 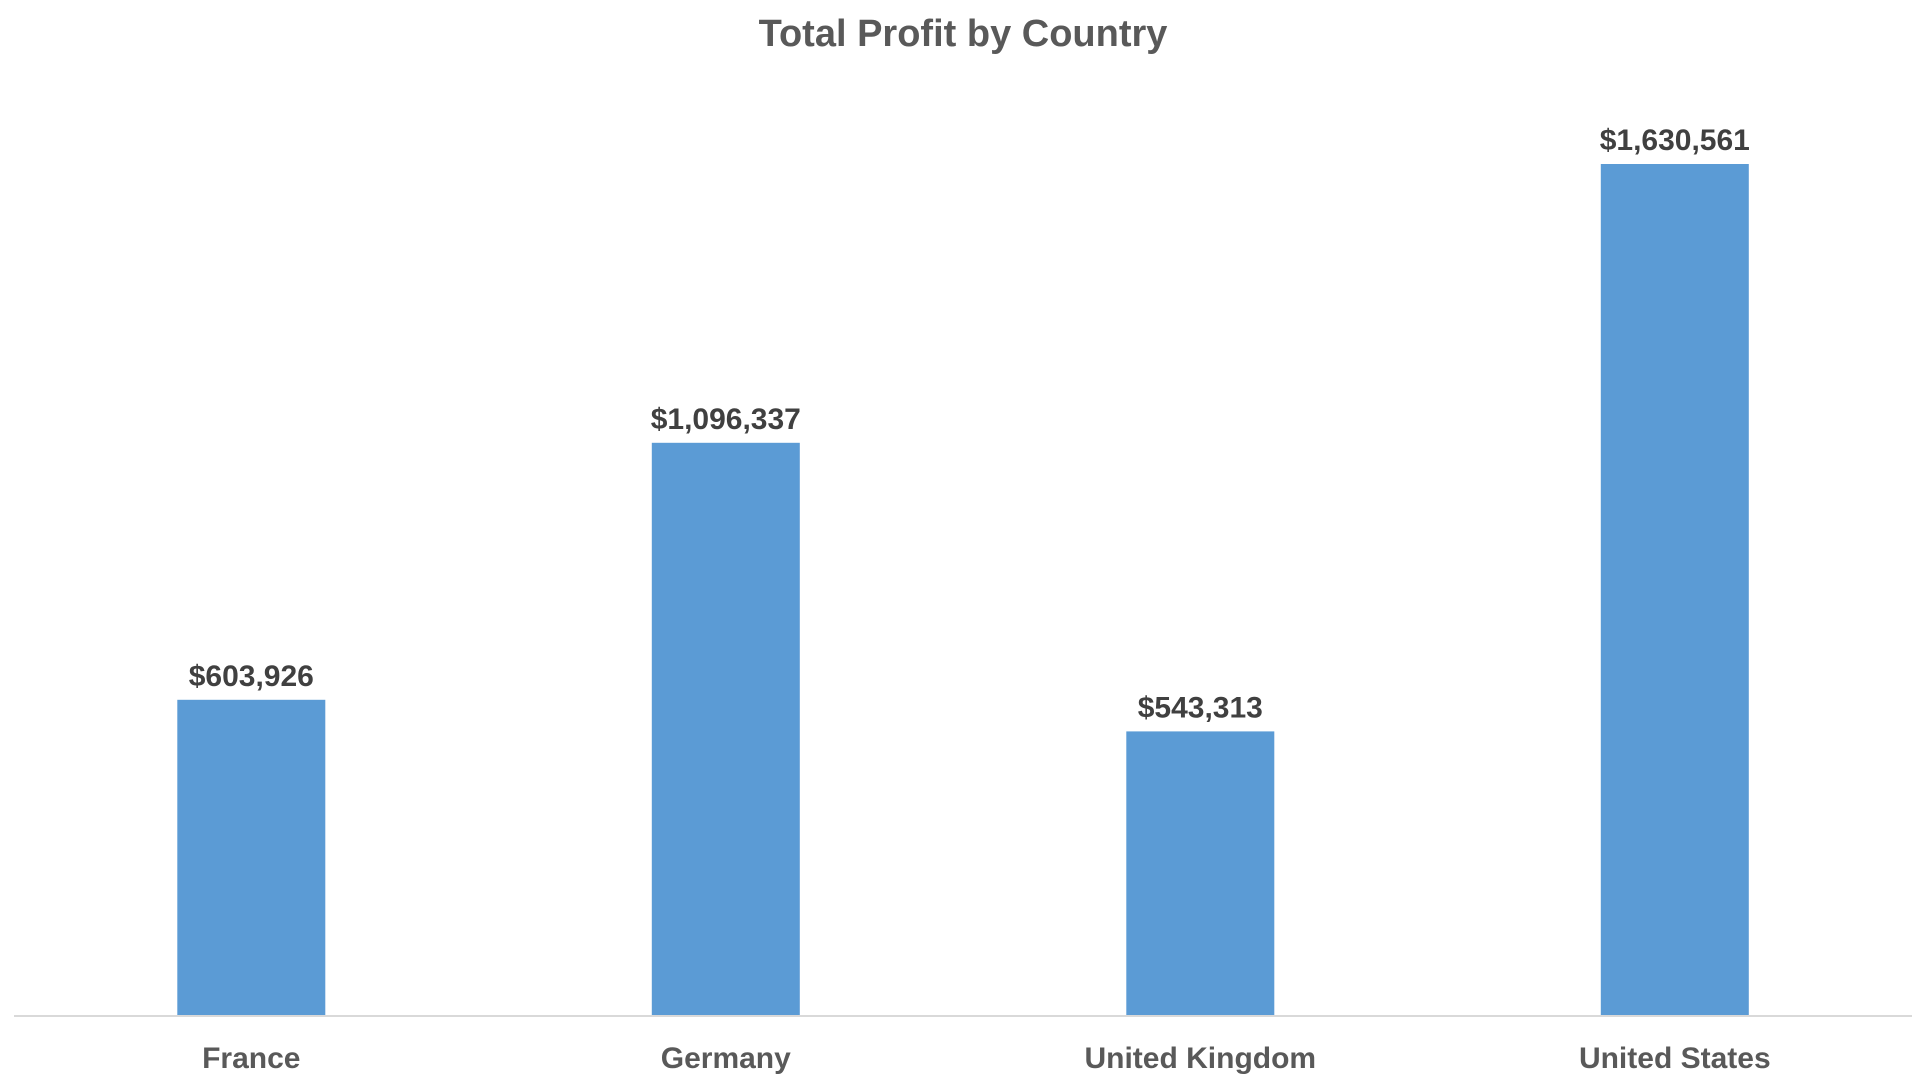 What do you see at coordinates (726, 419) in the screenshot?
I see `data-label-germany: $1,096,337` at bounding box center [726, 419].